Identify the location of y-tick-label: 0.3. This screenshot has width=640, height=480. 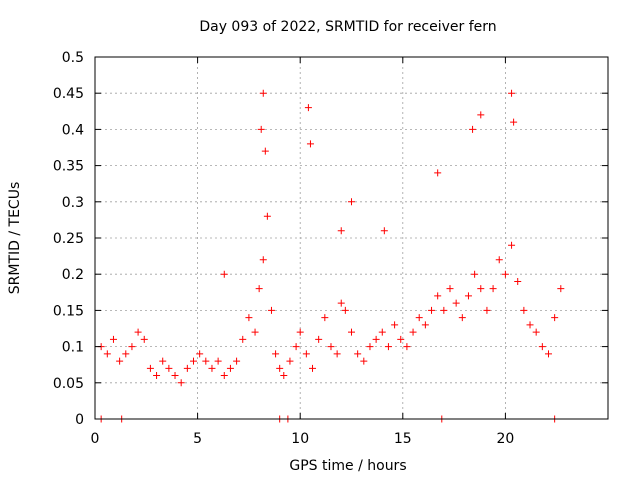
(73, 203).